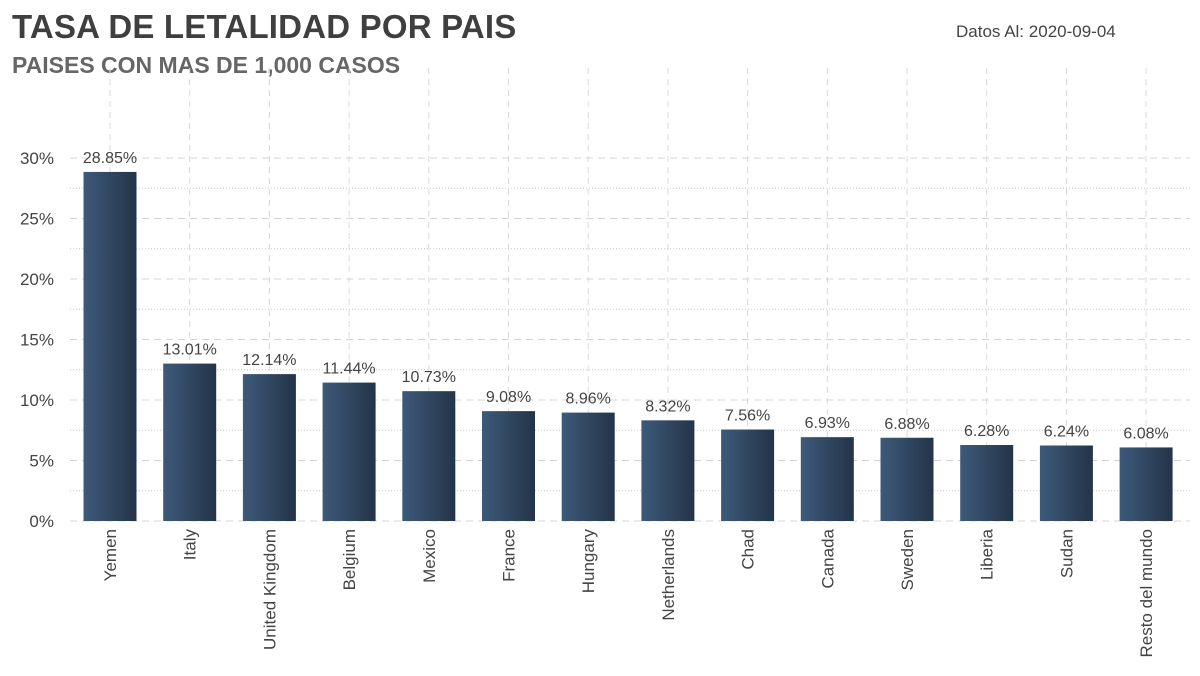 The height and width of the screenshot is (676, 1200). I want to click on x-tick-label: Italy, so click(190, 545).